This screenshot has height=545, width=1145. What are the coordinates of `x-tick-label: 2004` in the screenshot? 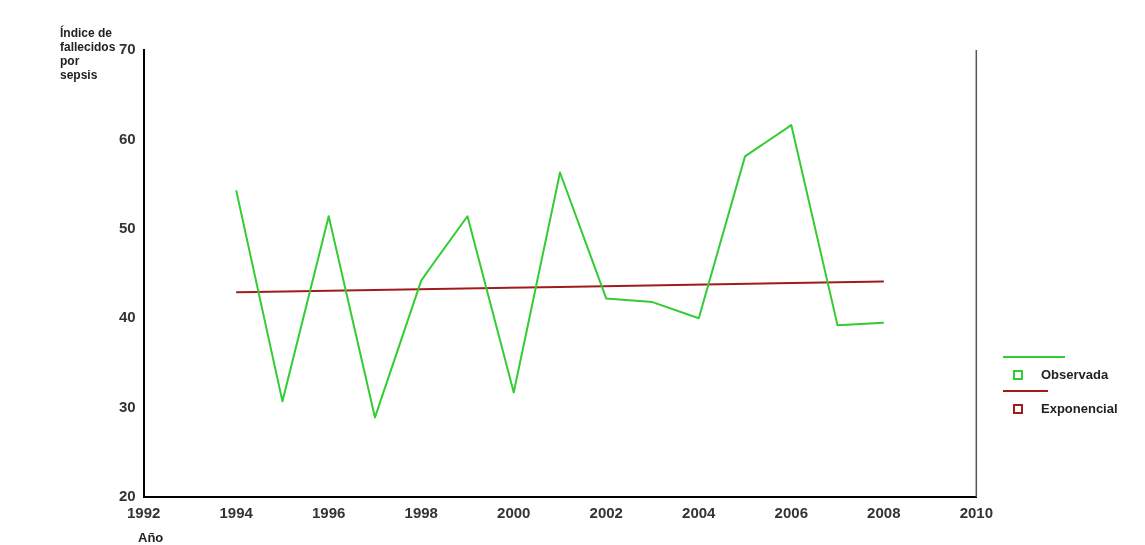 It's located at (699, 513).